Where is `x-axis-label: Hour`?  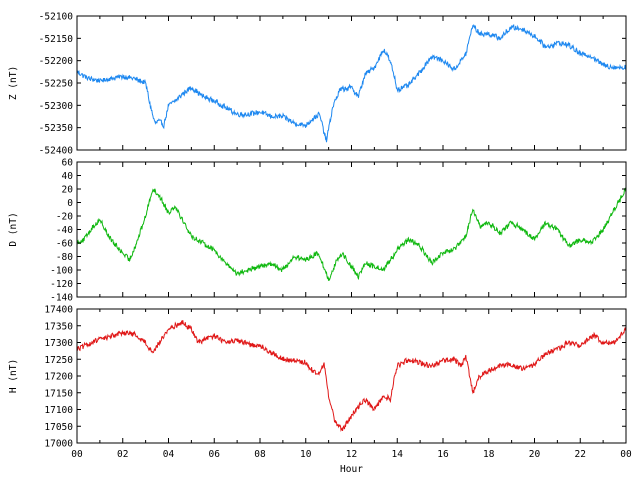
x-axis-label: Hour is located at coordinates (351, 469).